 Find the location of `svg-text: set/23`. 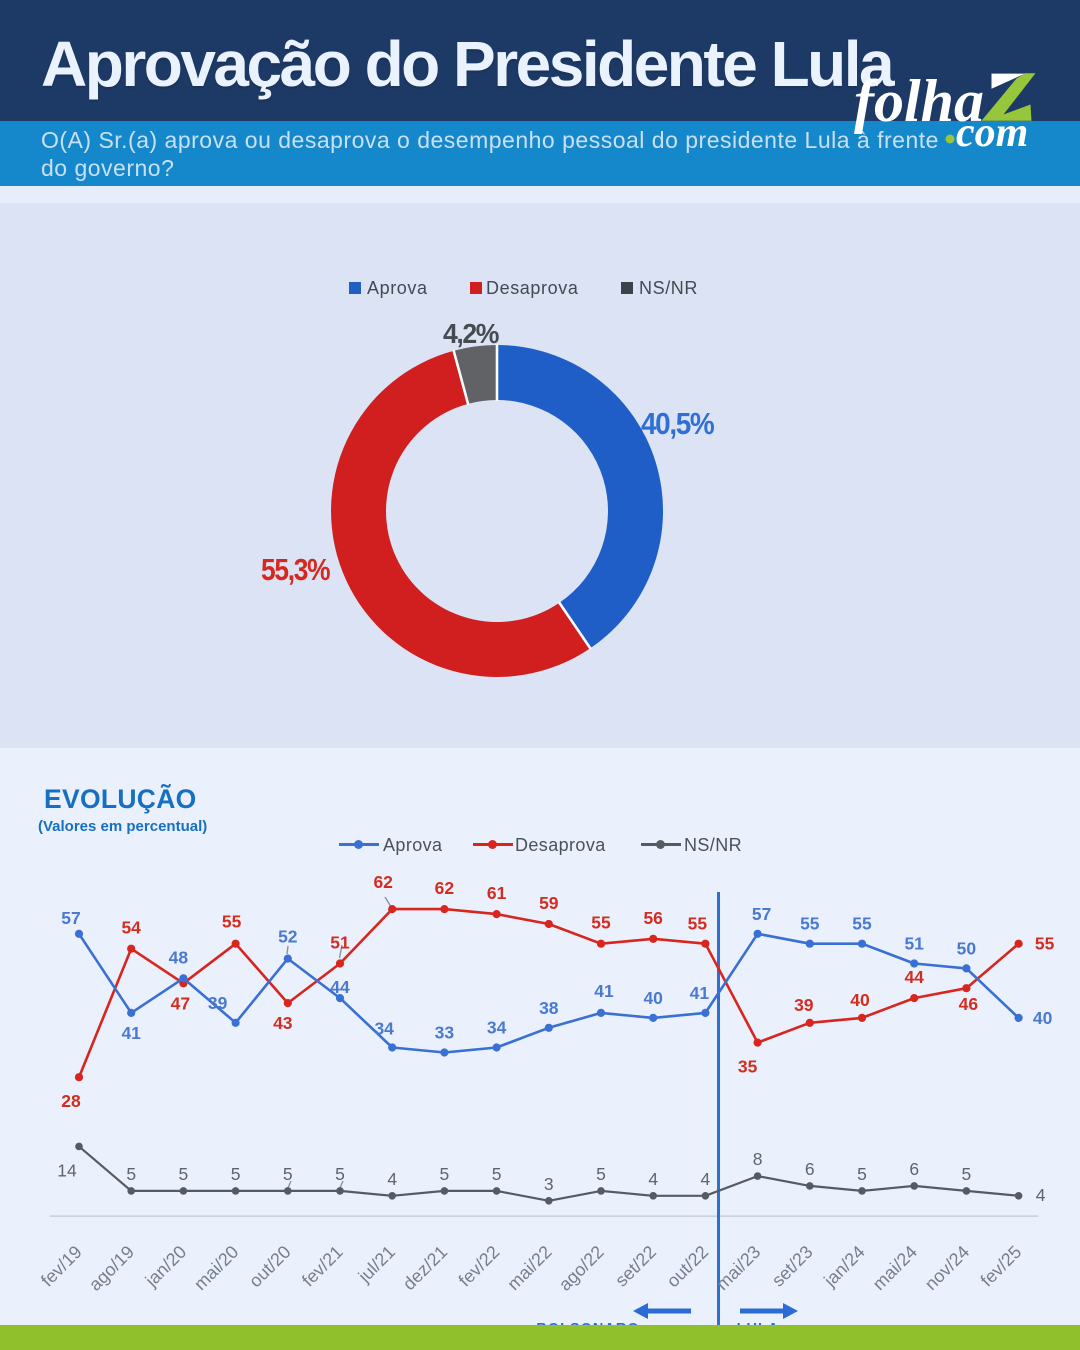

svg-text: set/23 is located at coordinates (792, 1266).